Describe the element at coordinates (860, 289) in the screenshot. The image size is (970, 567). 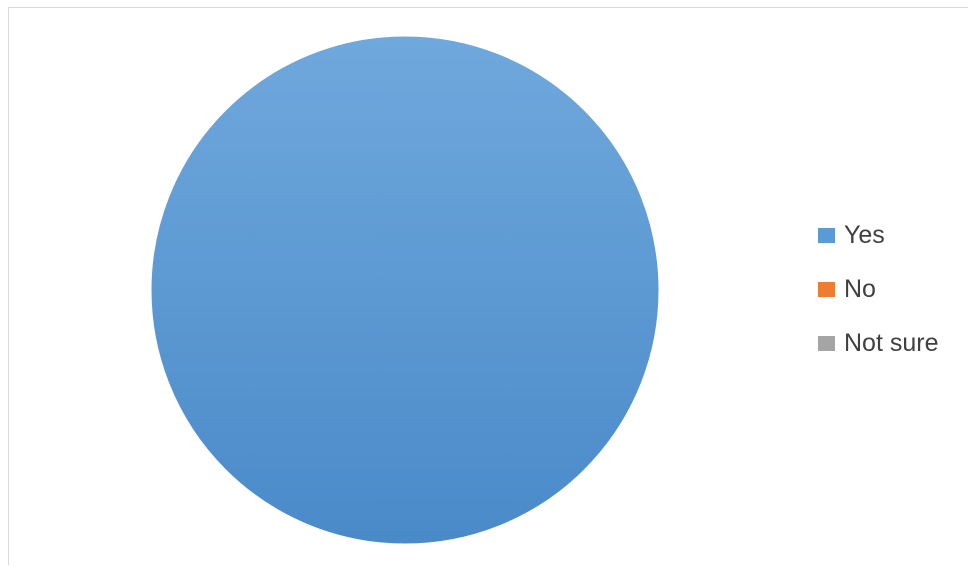
I see `legend-label-no: No` at that location.